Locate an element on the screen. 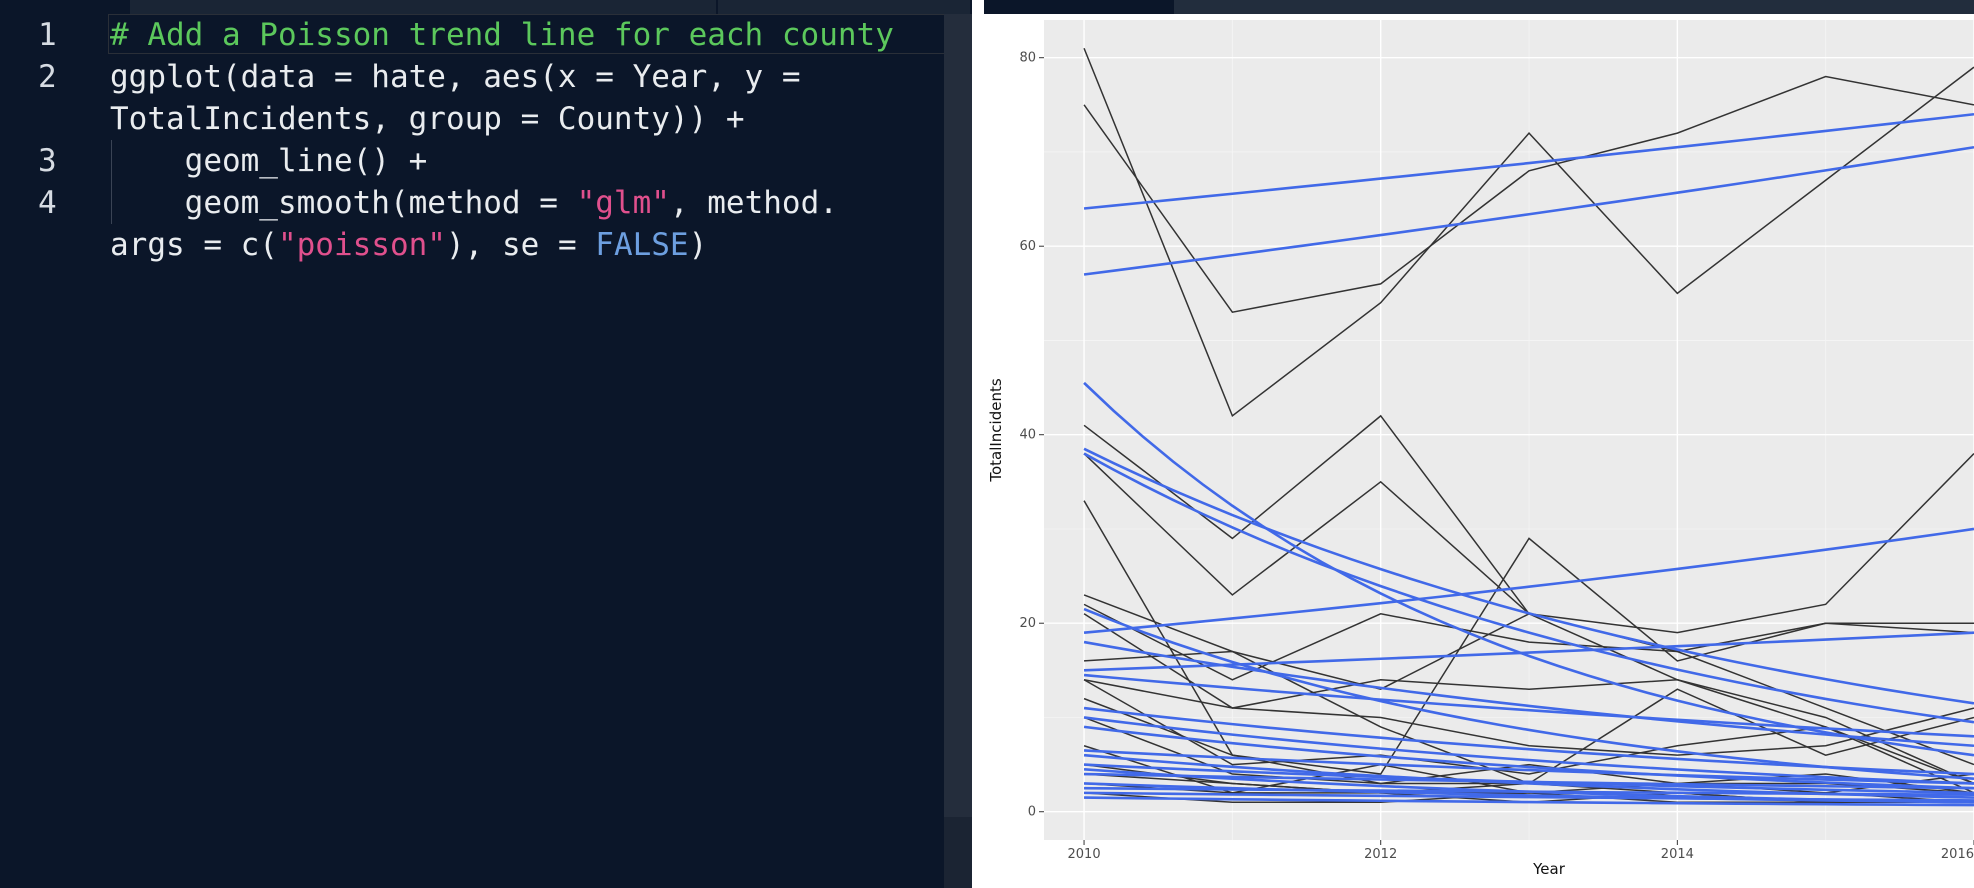 The width and height of the screenshot is (1974, 888). tab-divider is located at coordinates (717, 7).